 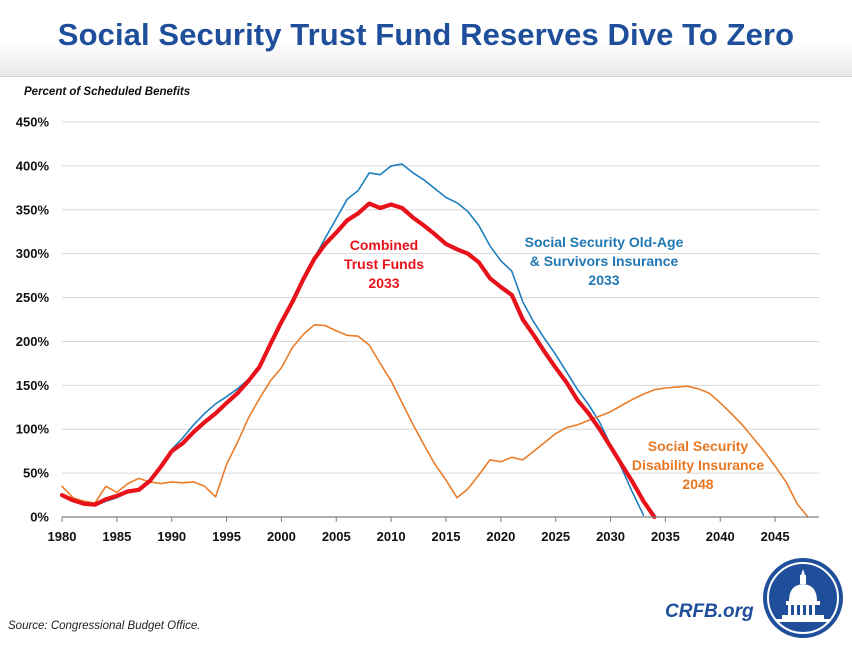 What do you see at coordinates (171, 536) in the screenshot?
I see `x-tick-label: 1990` at bounding box center [171, 536].